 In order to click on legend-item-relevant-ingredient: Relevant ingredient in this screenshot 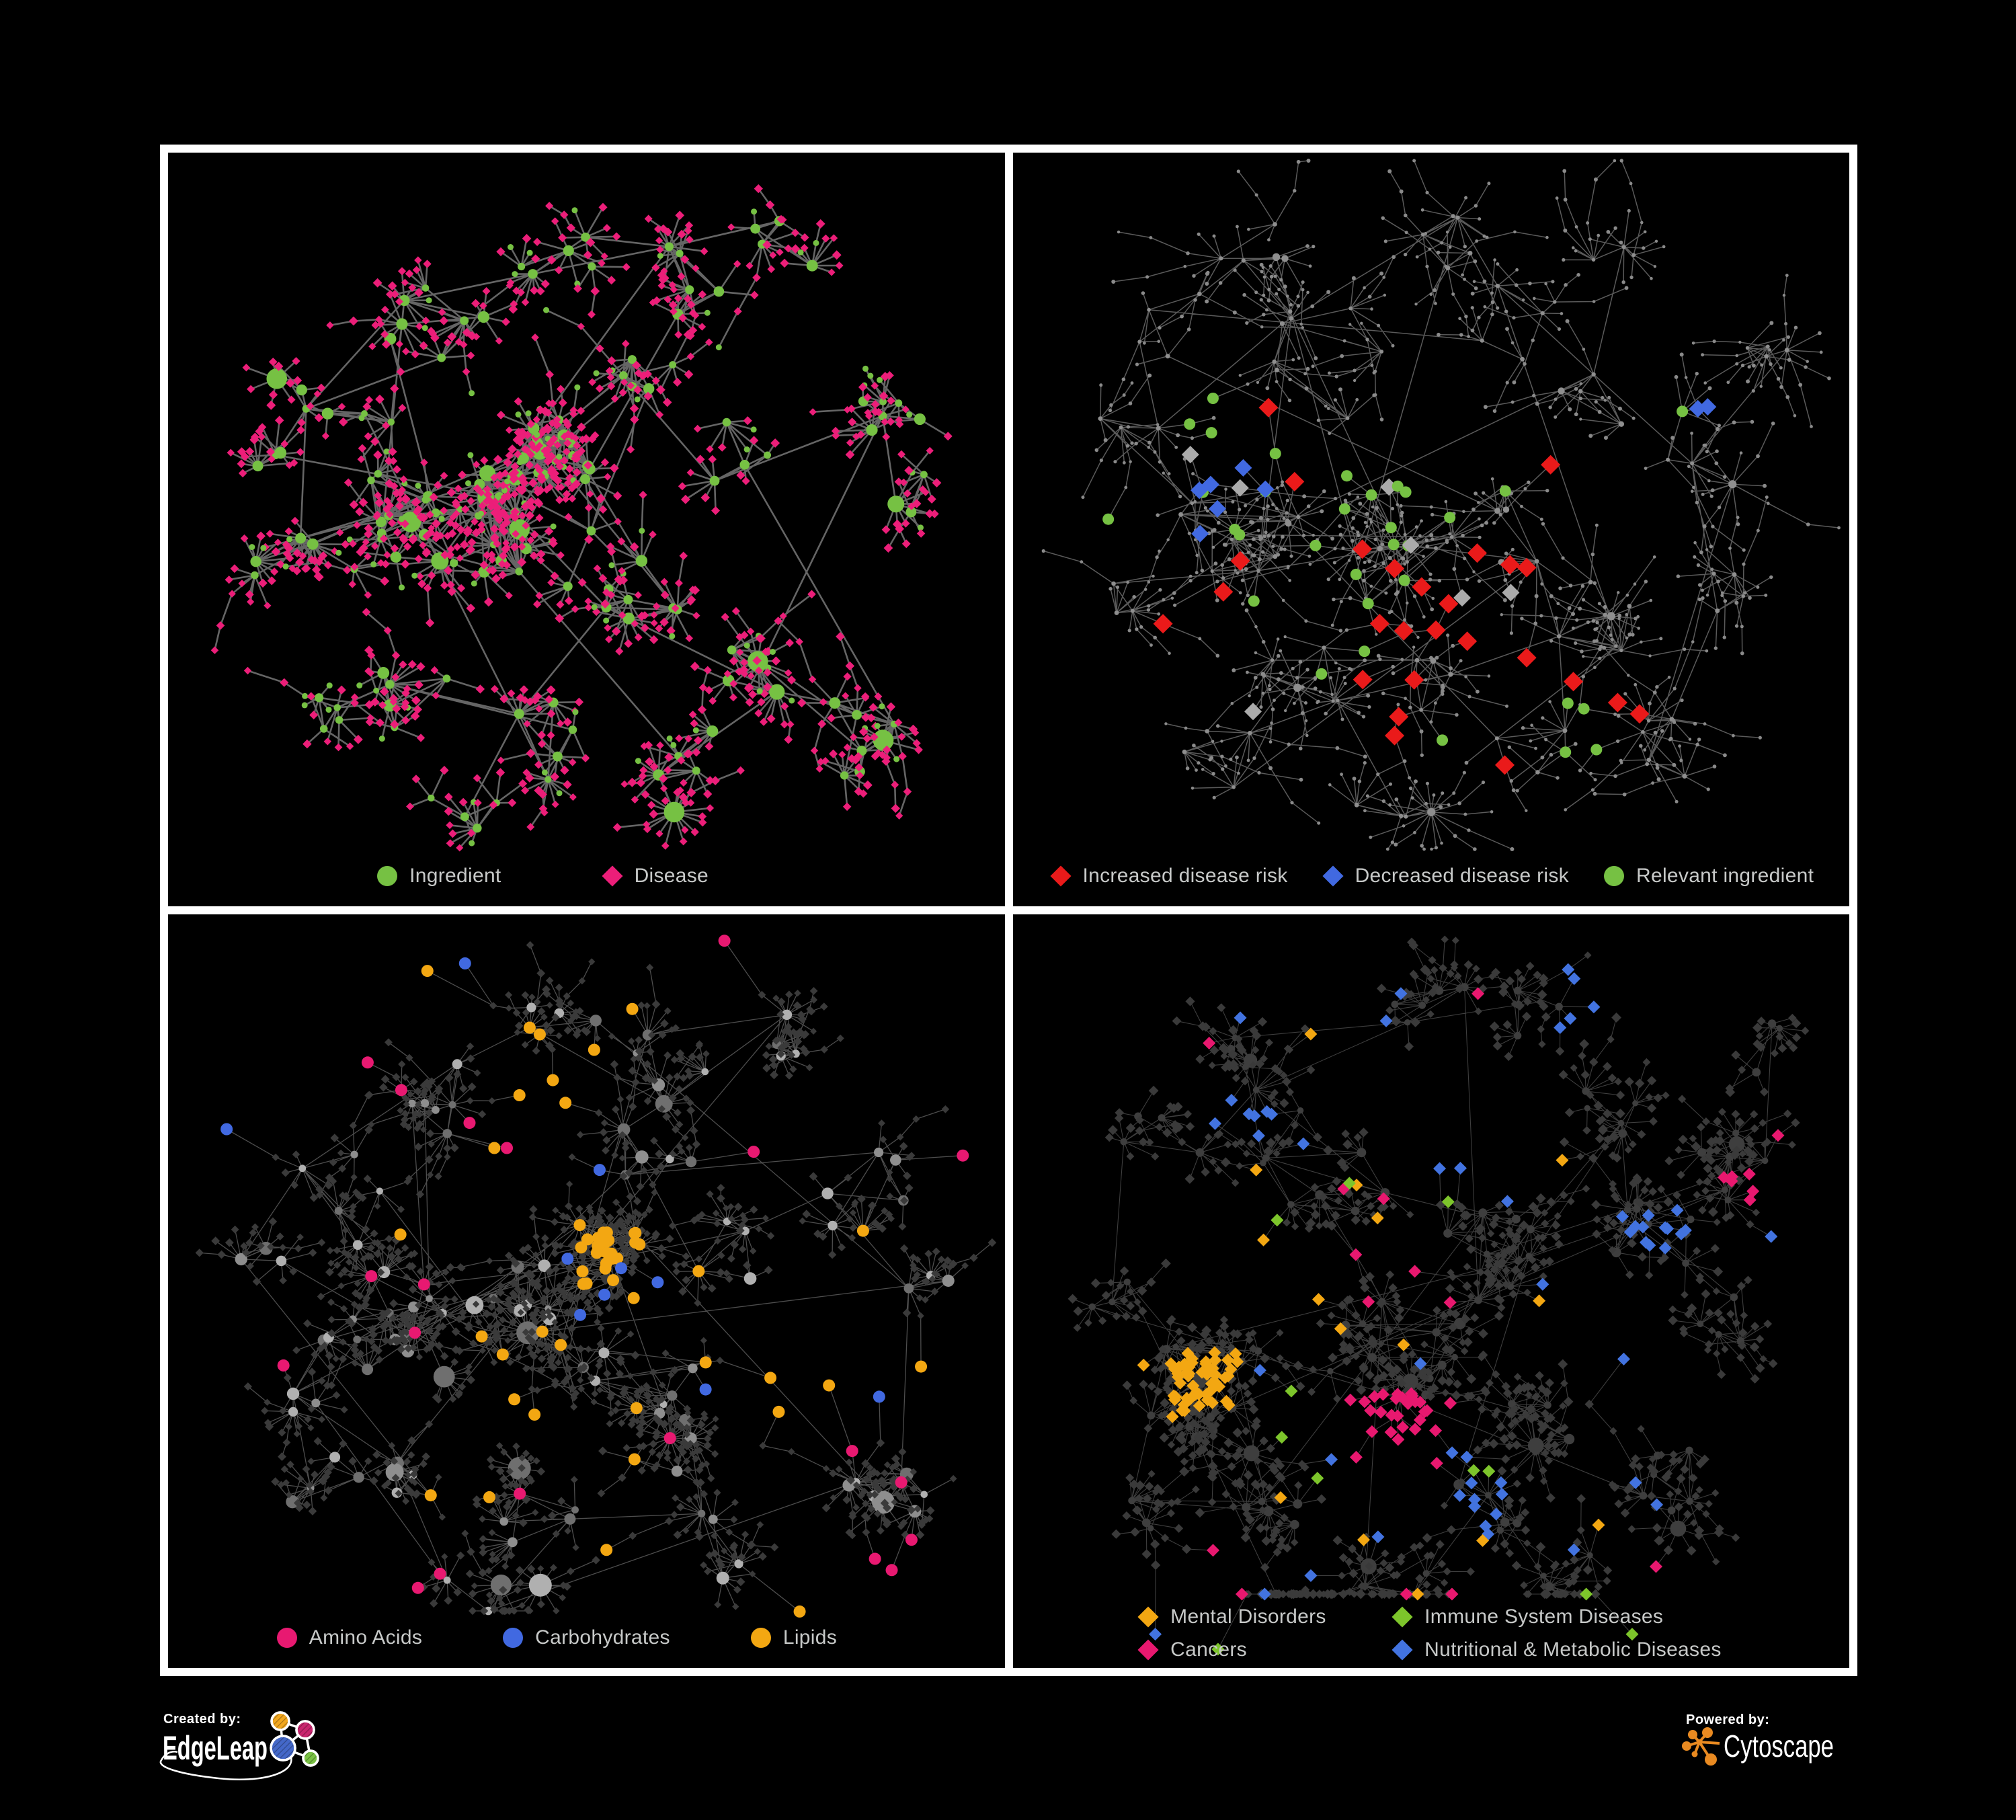, I will do `click(1709, 876)`.